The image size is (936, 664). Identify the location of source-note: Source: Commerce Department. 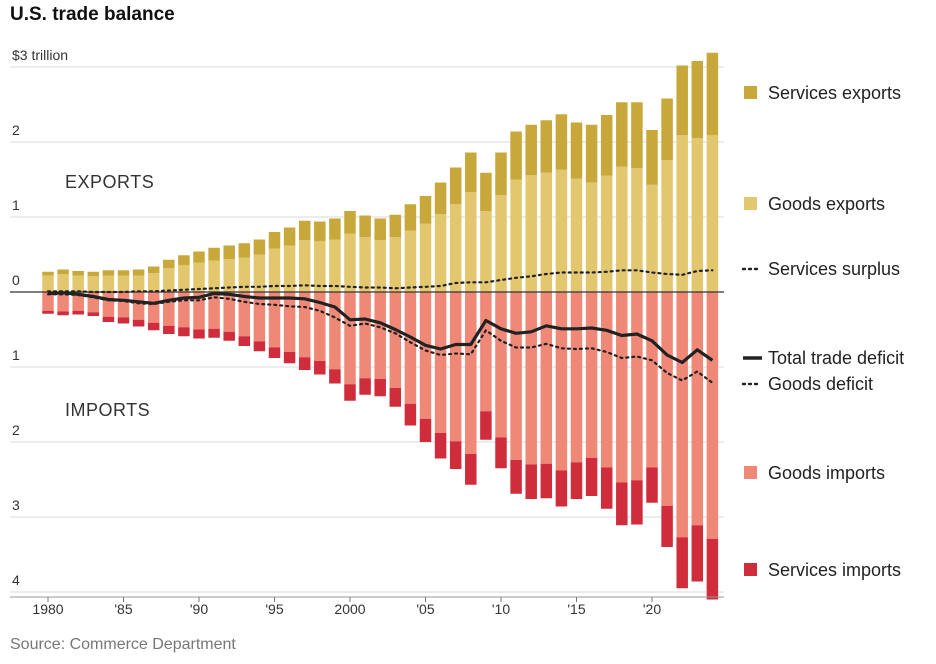
(123, 644).